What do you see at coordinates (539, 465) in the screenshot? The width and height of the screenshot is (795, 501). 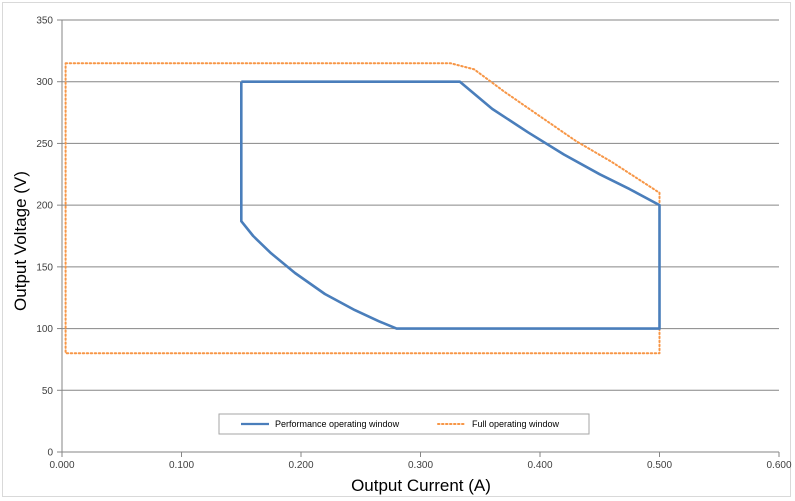 I see `x-tick-label: 0.400` at bounding box center [539, 465].